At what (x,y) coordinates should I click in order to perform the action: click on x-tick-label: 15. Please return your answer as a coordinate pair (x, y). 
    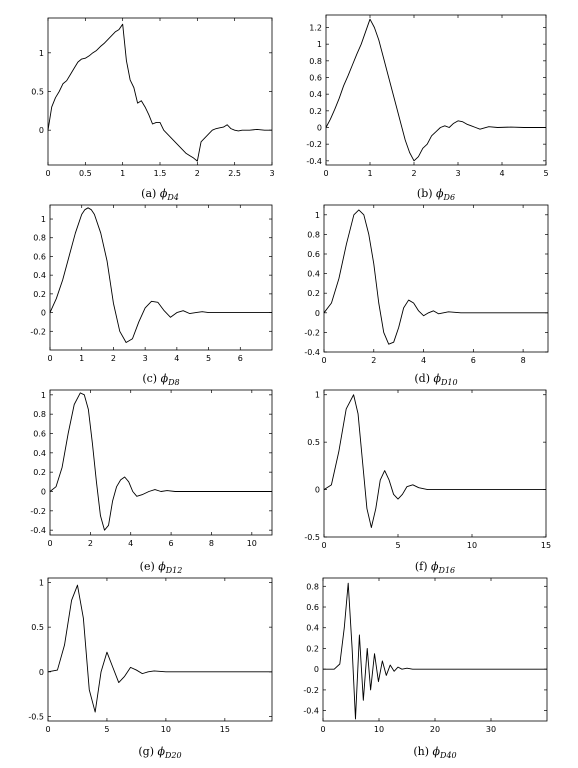
    Looking at the image, I should click on (225, 729).